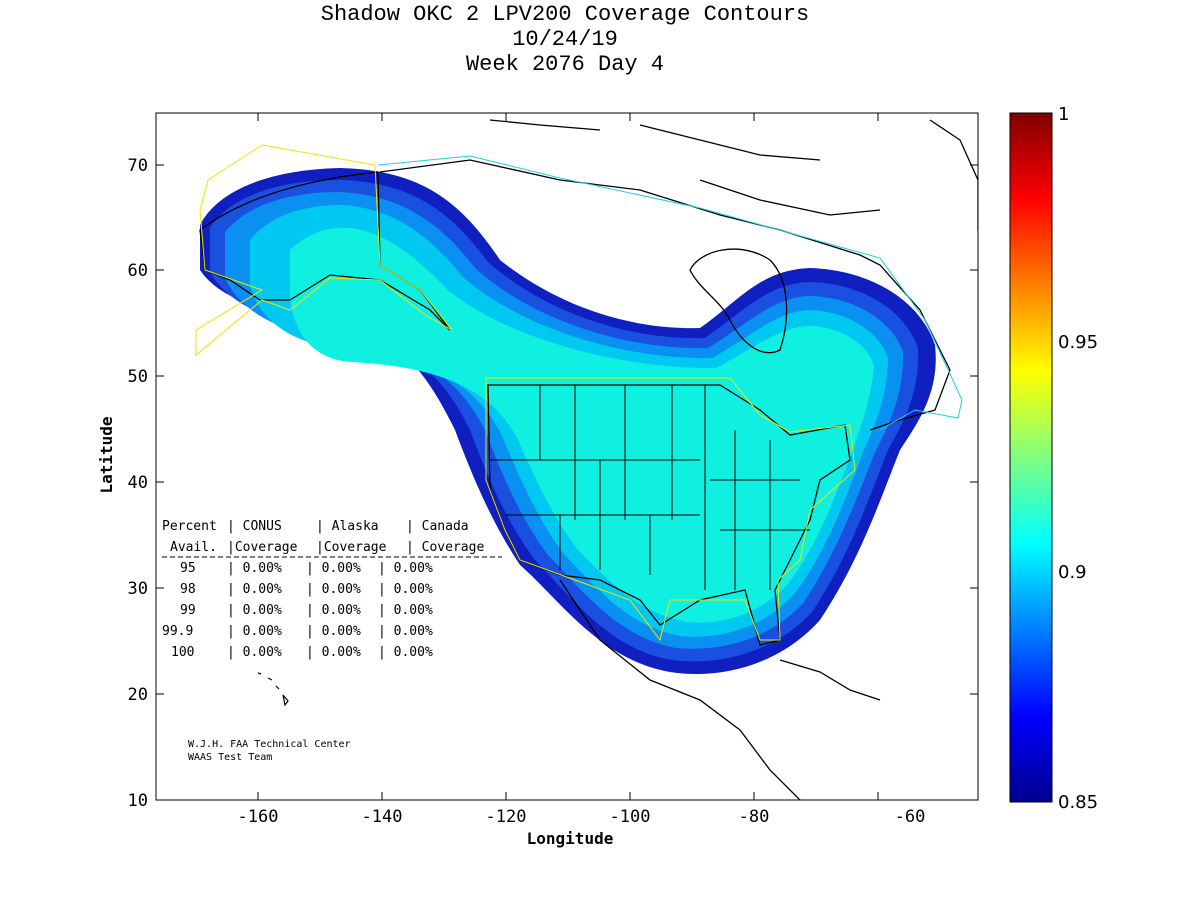 This screenshot has width=1200, height=900. Describe the element at coordinates (351, 547) in the screenshot. I see `table-subheader-alaska: |Coverage` at that location.